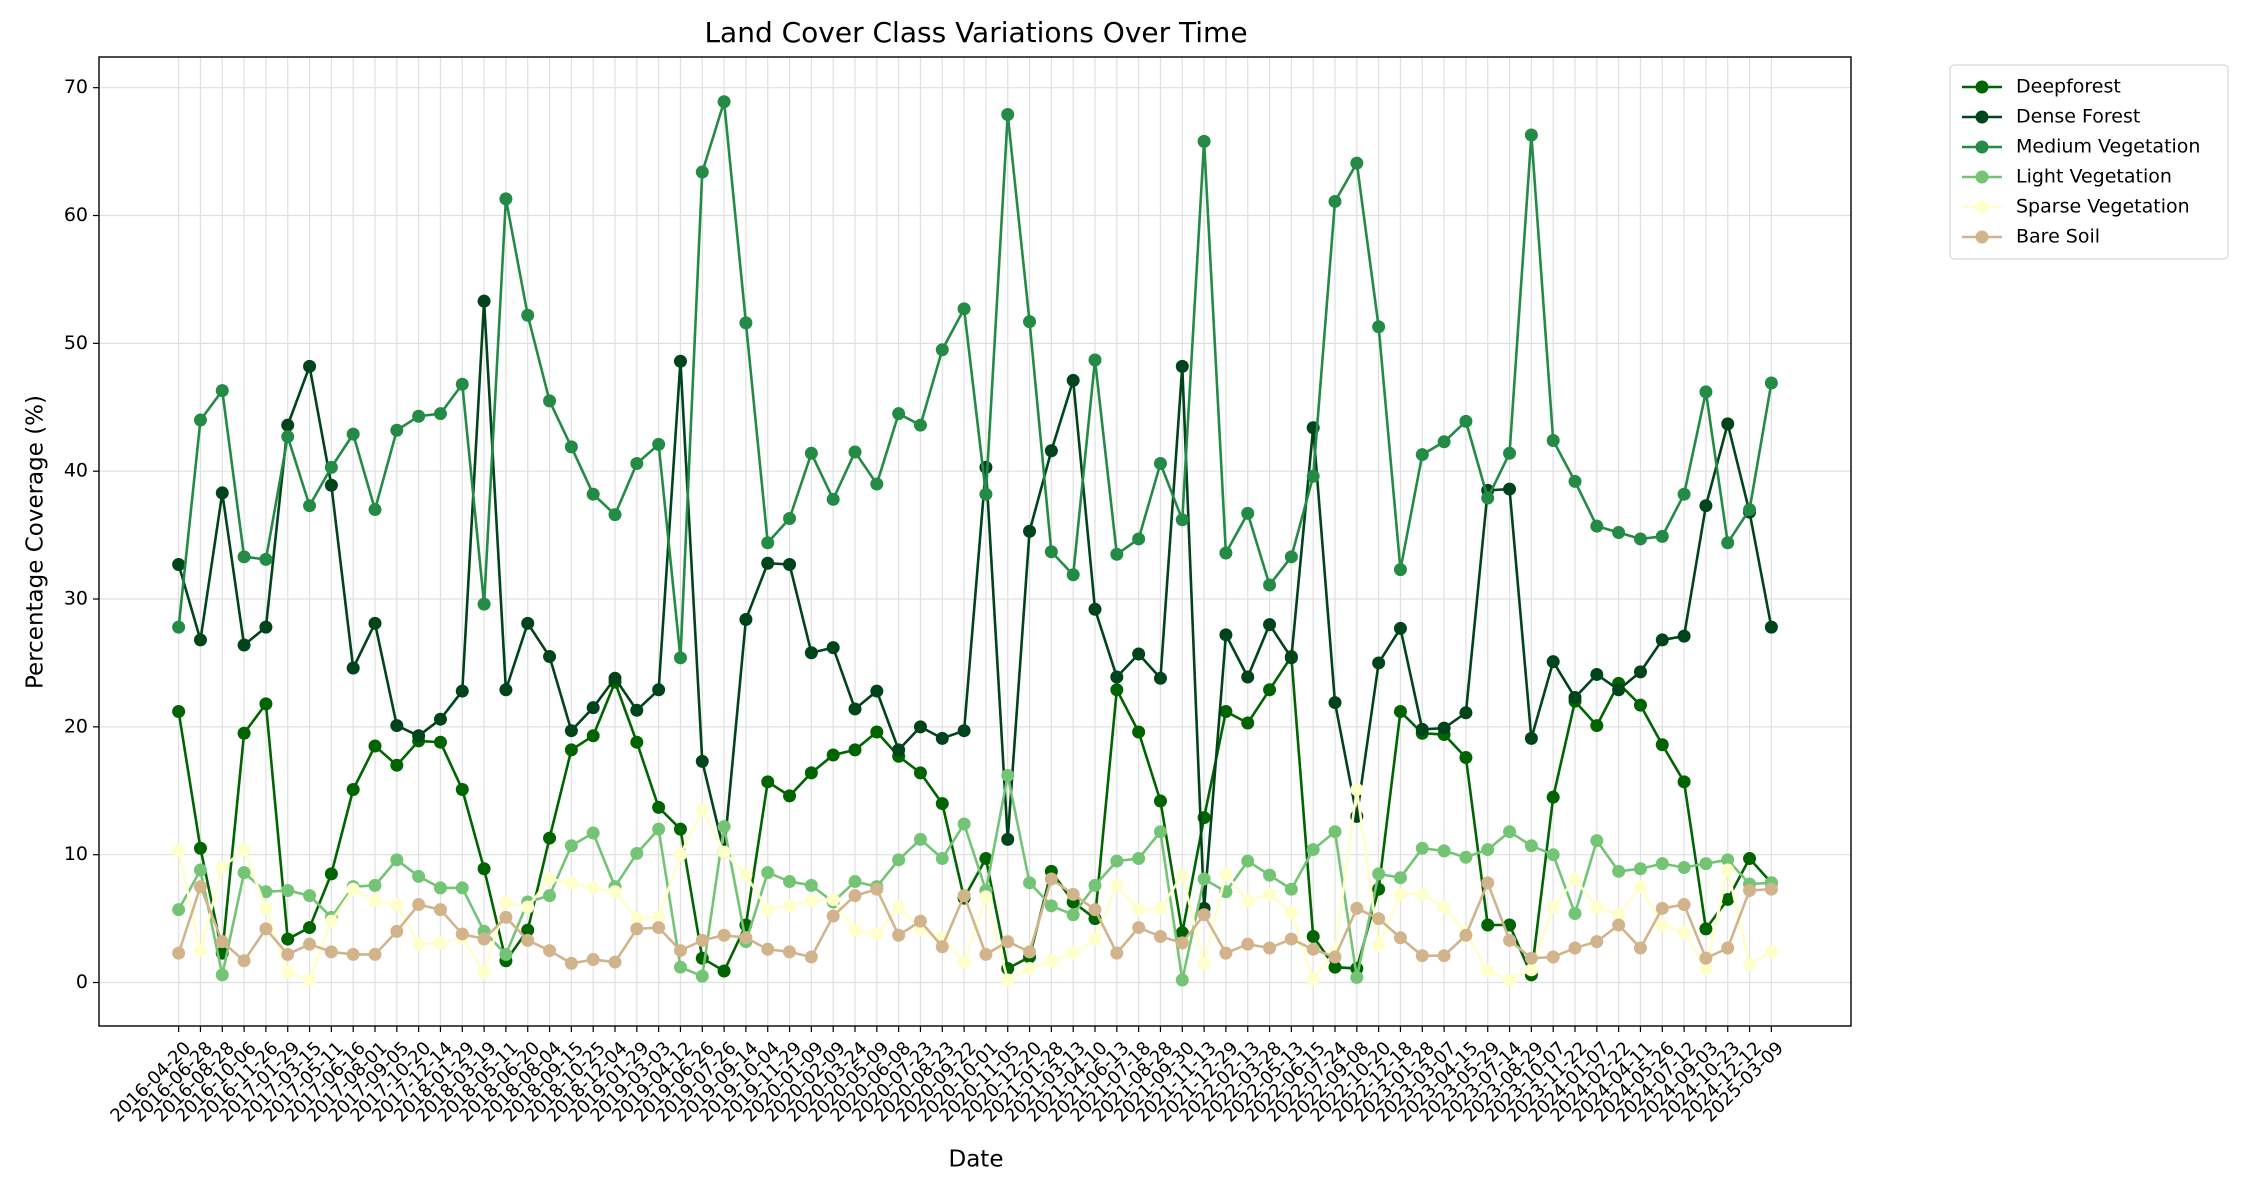  I want to click on chart-title: Land Cover Class Variations Over Time, so click(975, 32).